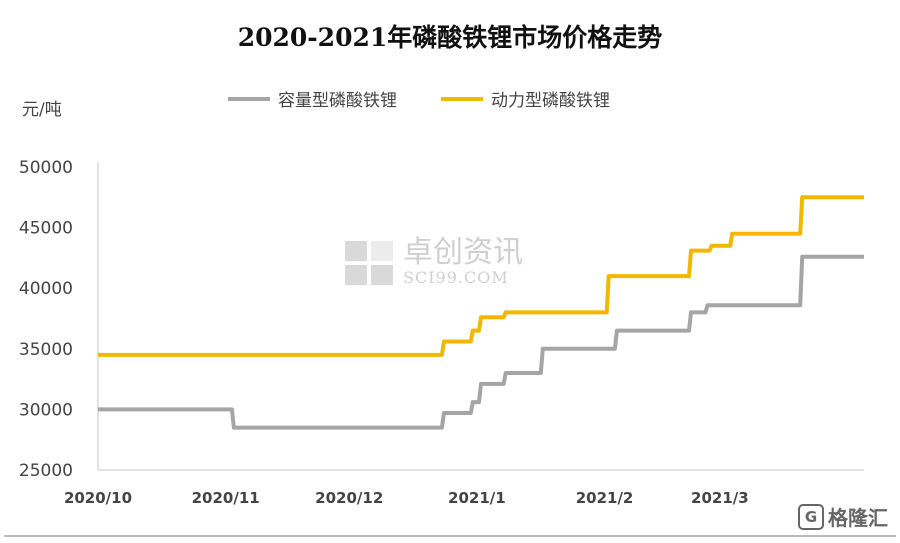 The width and height of the screenshot is (900, 543). I want to click on watermark-cn: 卓创资讯, so click(463, 252).